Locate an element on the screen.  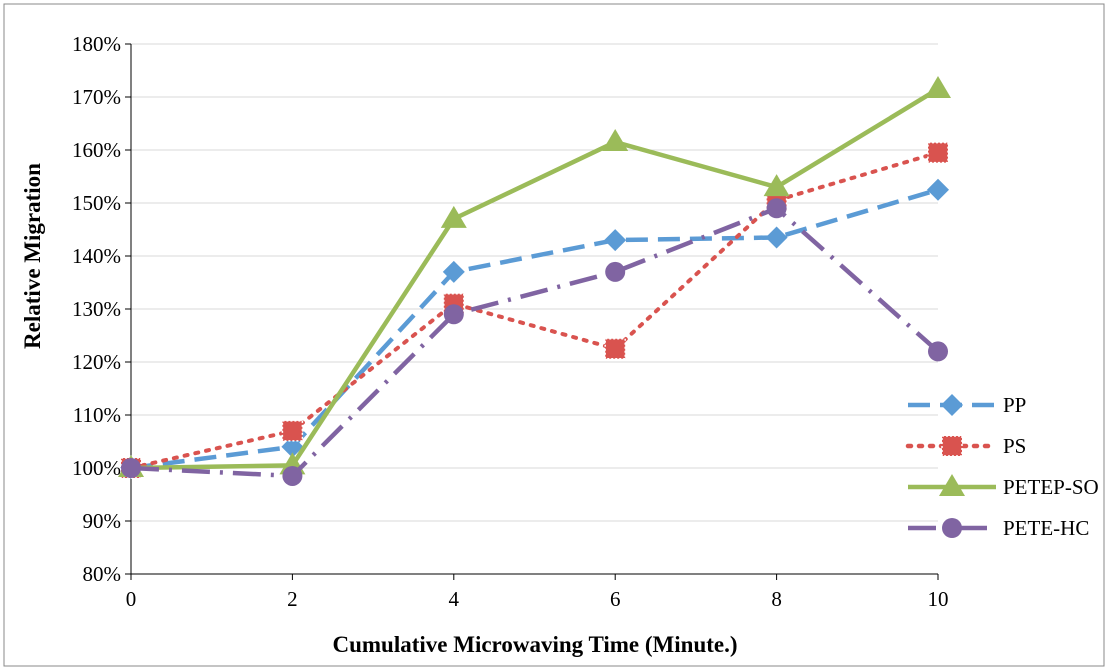
y-tick-label: 150% is located at coordinates (96, 203).